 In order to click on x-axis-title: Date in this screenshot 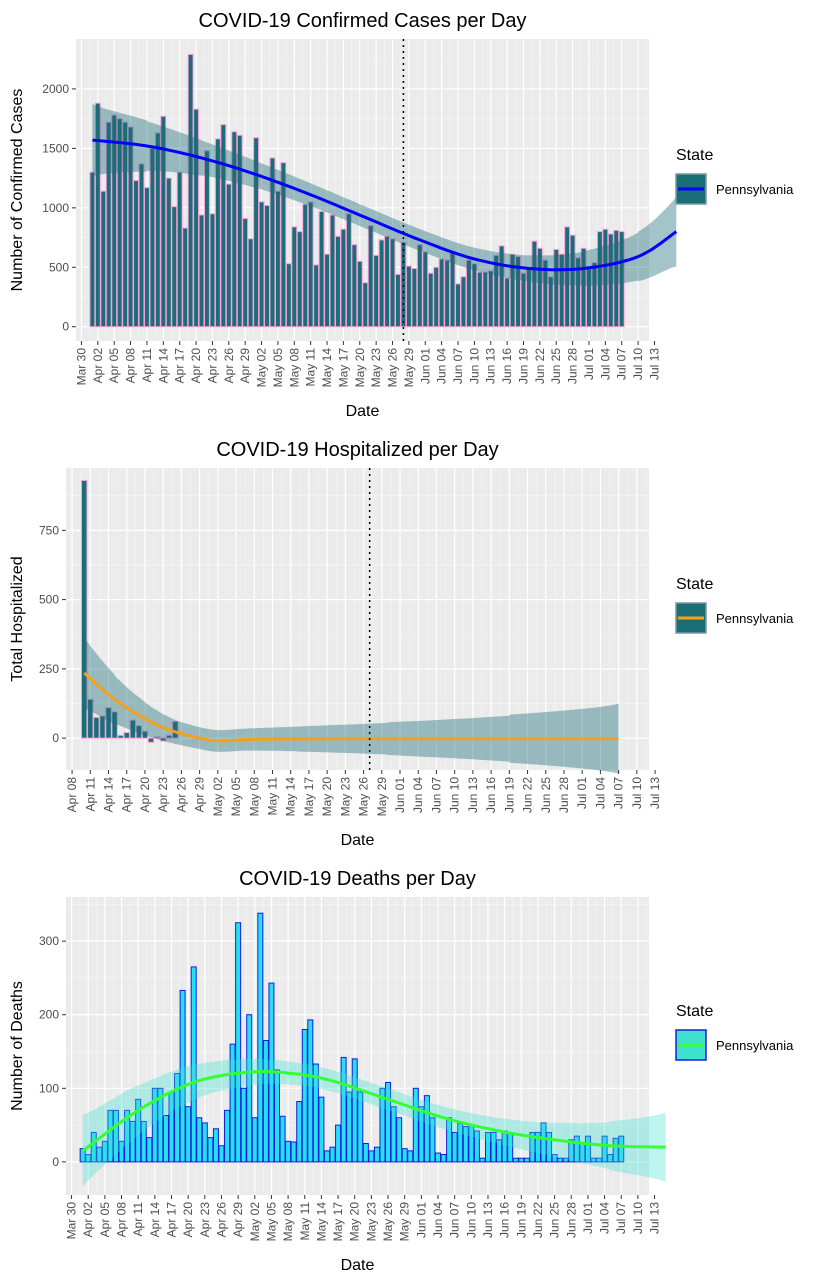, I will do `click(358, 840)`.